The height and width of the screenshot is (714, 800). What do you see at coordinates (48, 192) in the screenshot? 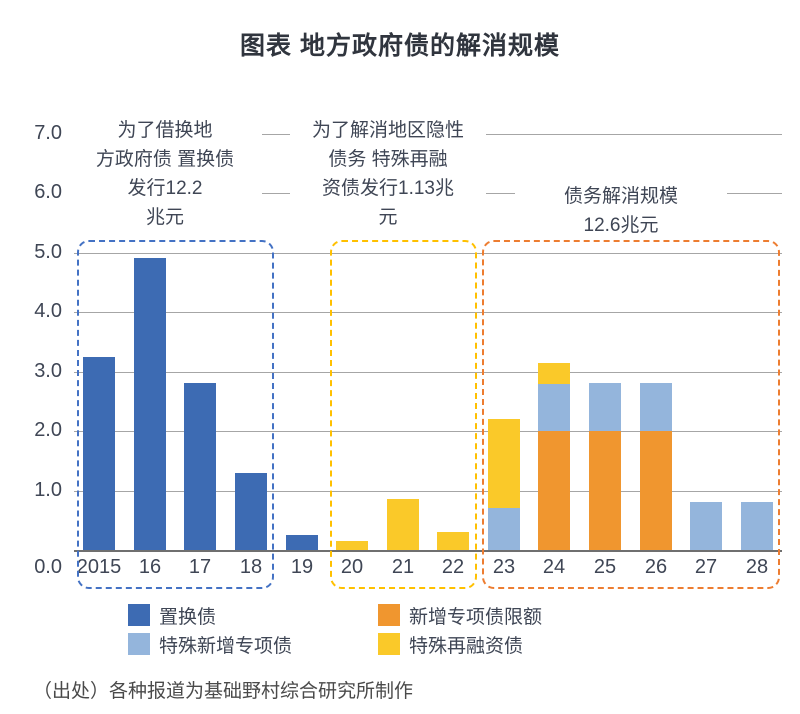
I see `y-tick-label: 6.0` at bounding box center [48, 192].